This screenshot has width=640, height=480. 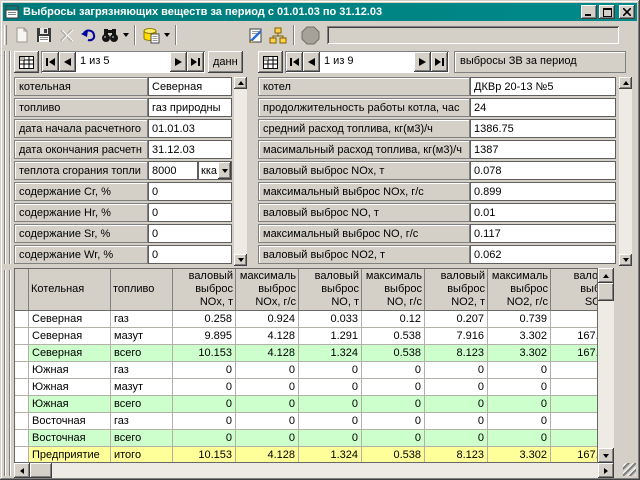 I want to click on cell: 8.123, so click(x=456, y=353).